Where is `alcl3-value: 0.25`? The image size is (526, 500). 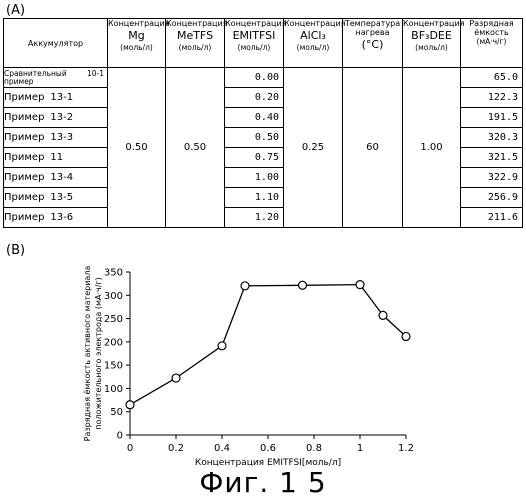
alcl3-value: 0.25 is located at coordinates (313, 148).